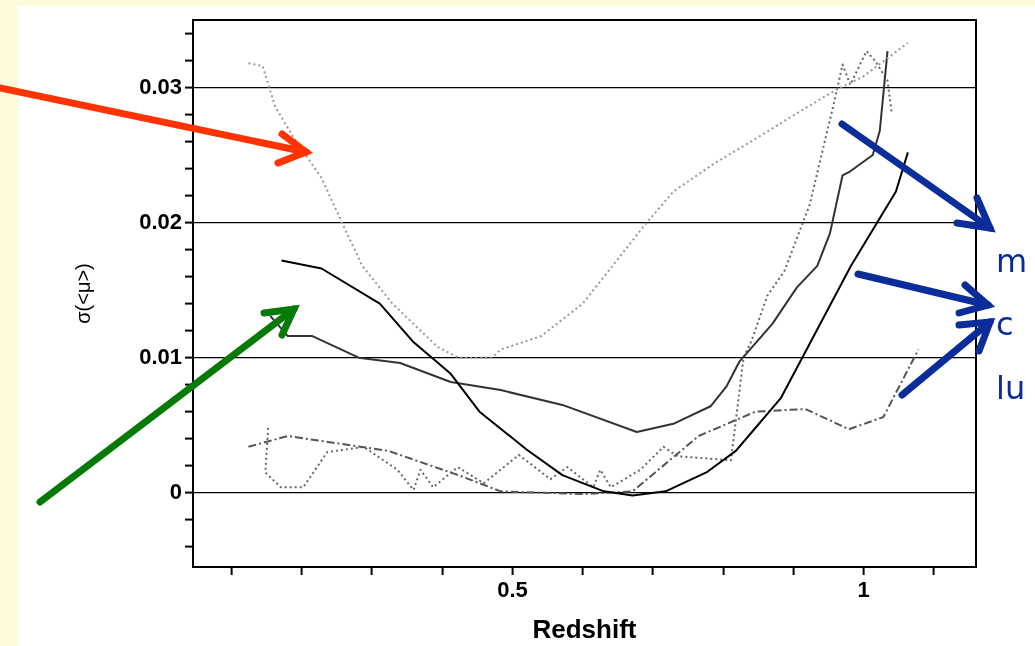 The height and width of the screenshot is (646, 1035). I want to click on x-axis-title: Redshift, so click(584, 628).